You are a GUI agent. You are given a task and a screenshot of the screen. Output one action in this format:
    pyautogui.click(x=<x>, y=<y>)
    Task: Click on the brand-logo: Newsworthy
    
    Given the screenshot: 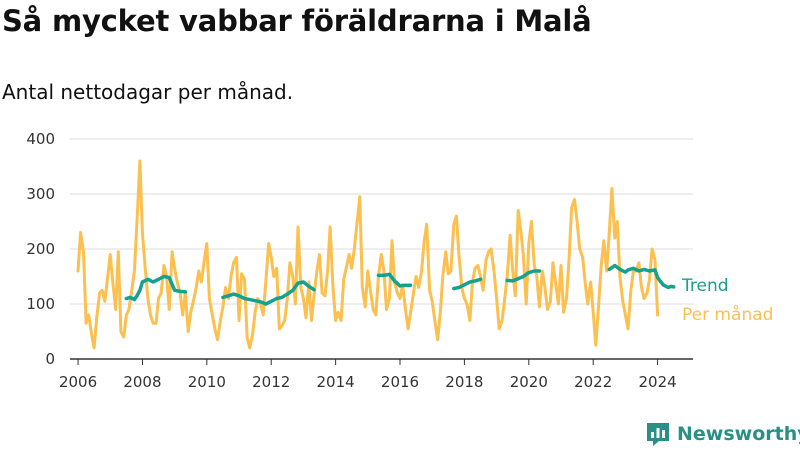 What is the action you would take?
    pyautogui.click(x=722, y=434)
    